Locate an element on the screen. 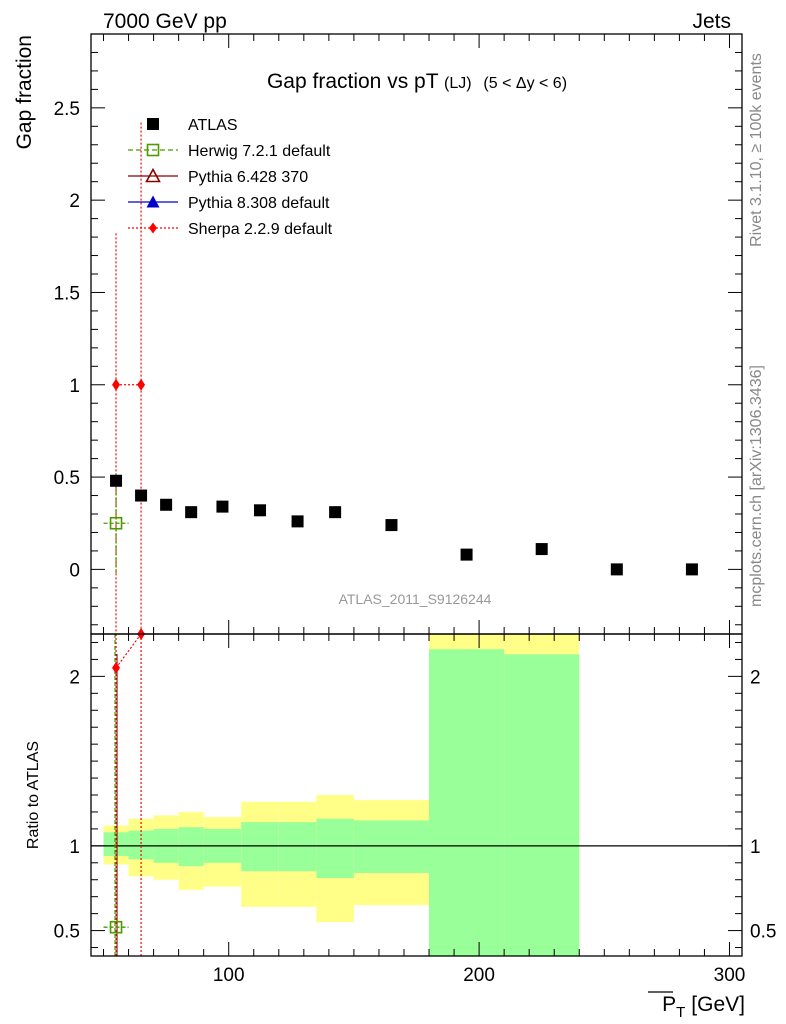 The height and width of the screenshot is (1024, 786). x-axis-label-p: P is located at coordinates (669, 1004).